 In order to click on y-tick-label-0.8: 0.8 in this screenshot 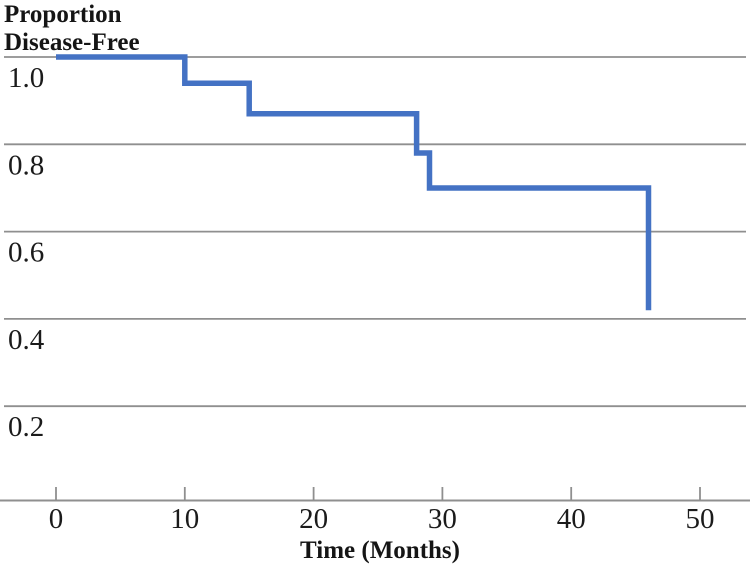, I will do `click(26, 165)`.